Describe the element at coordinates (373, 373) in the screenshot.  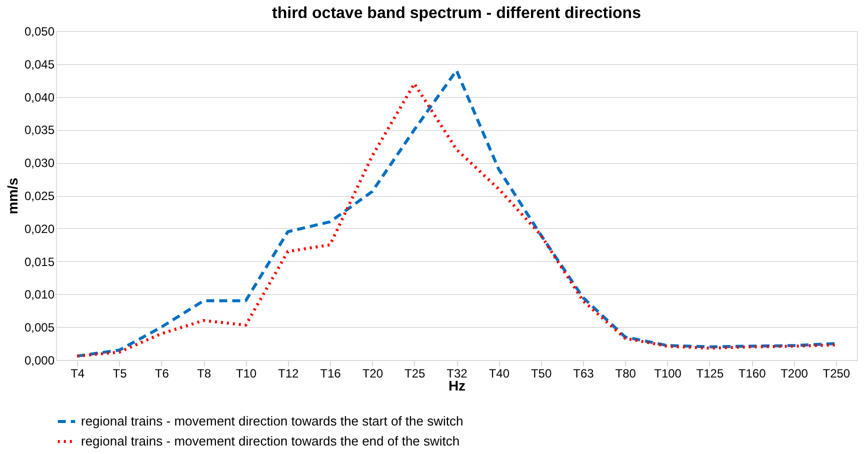
I see `x-tick-label: T20` at that location.